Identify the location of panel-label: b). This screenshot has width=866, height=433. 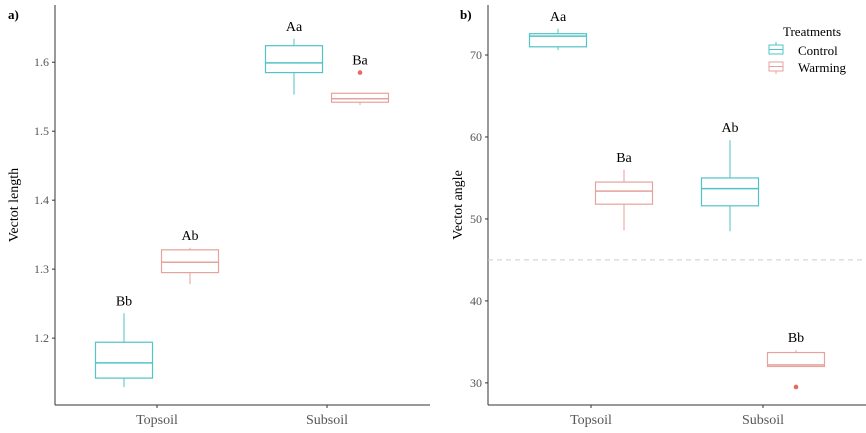
(466, 14).